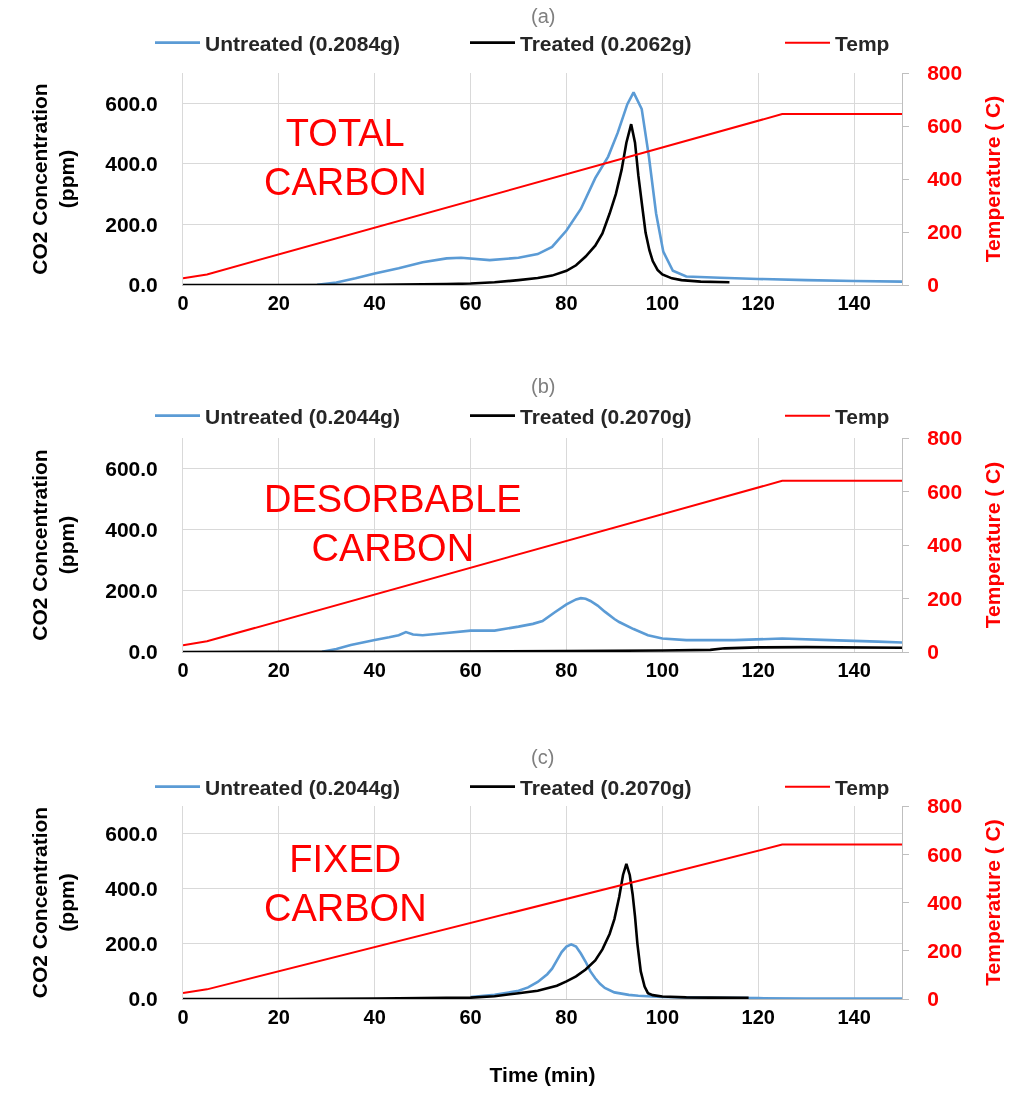 This screenshot has height=1093, width=1013. I want to click on annotation: DESORBABLE CARBON, so click(393, 524).